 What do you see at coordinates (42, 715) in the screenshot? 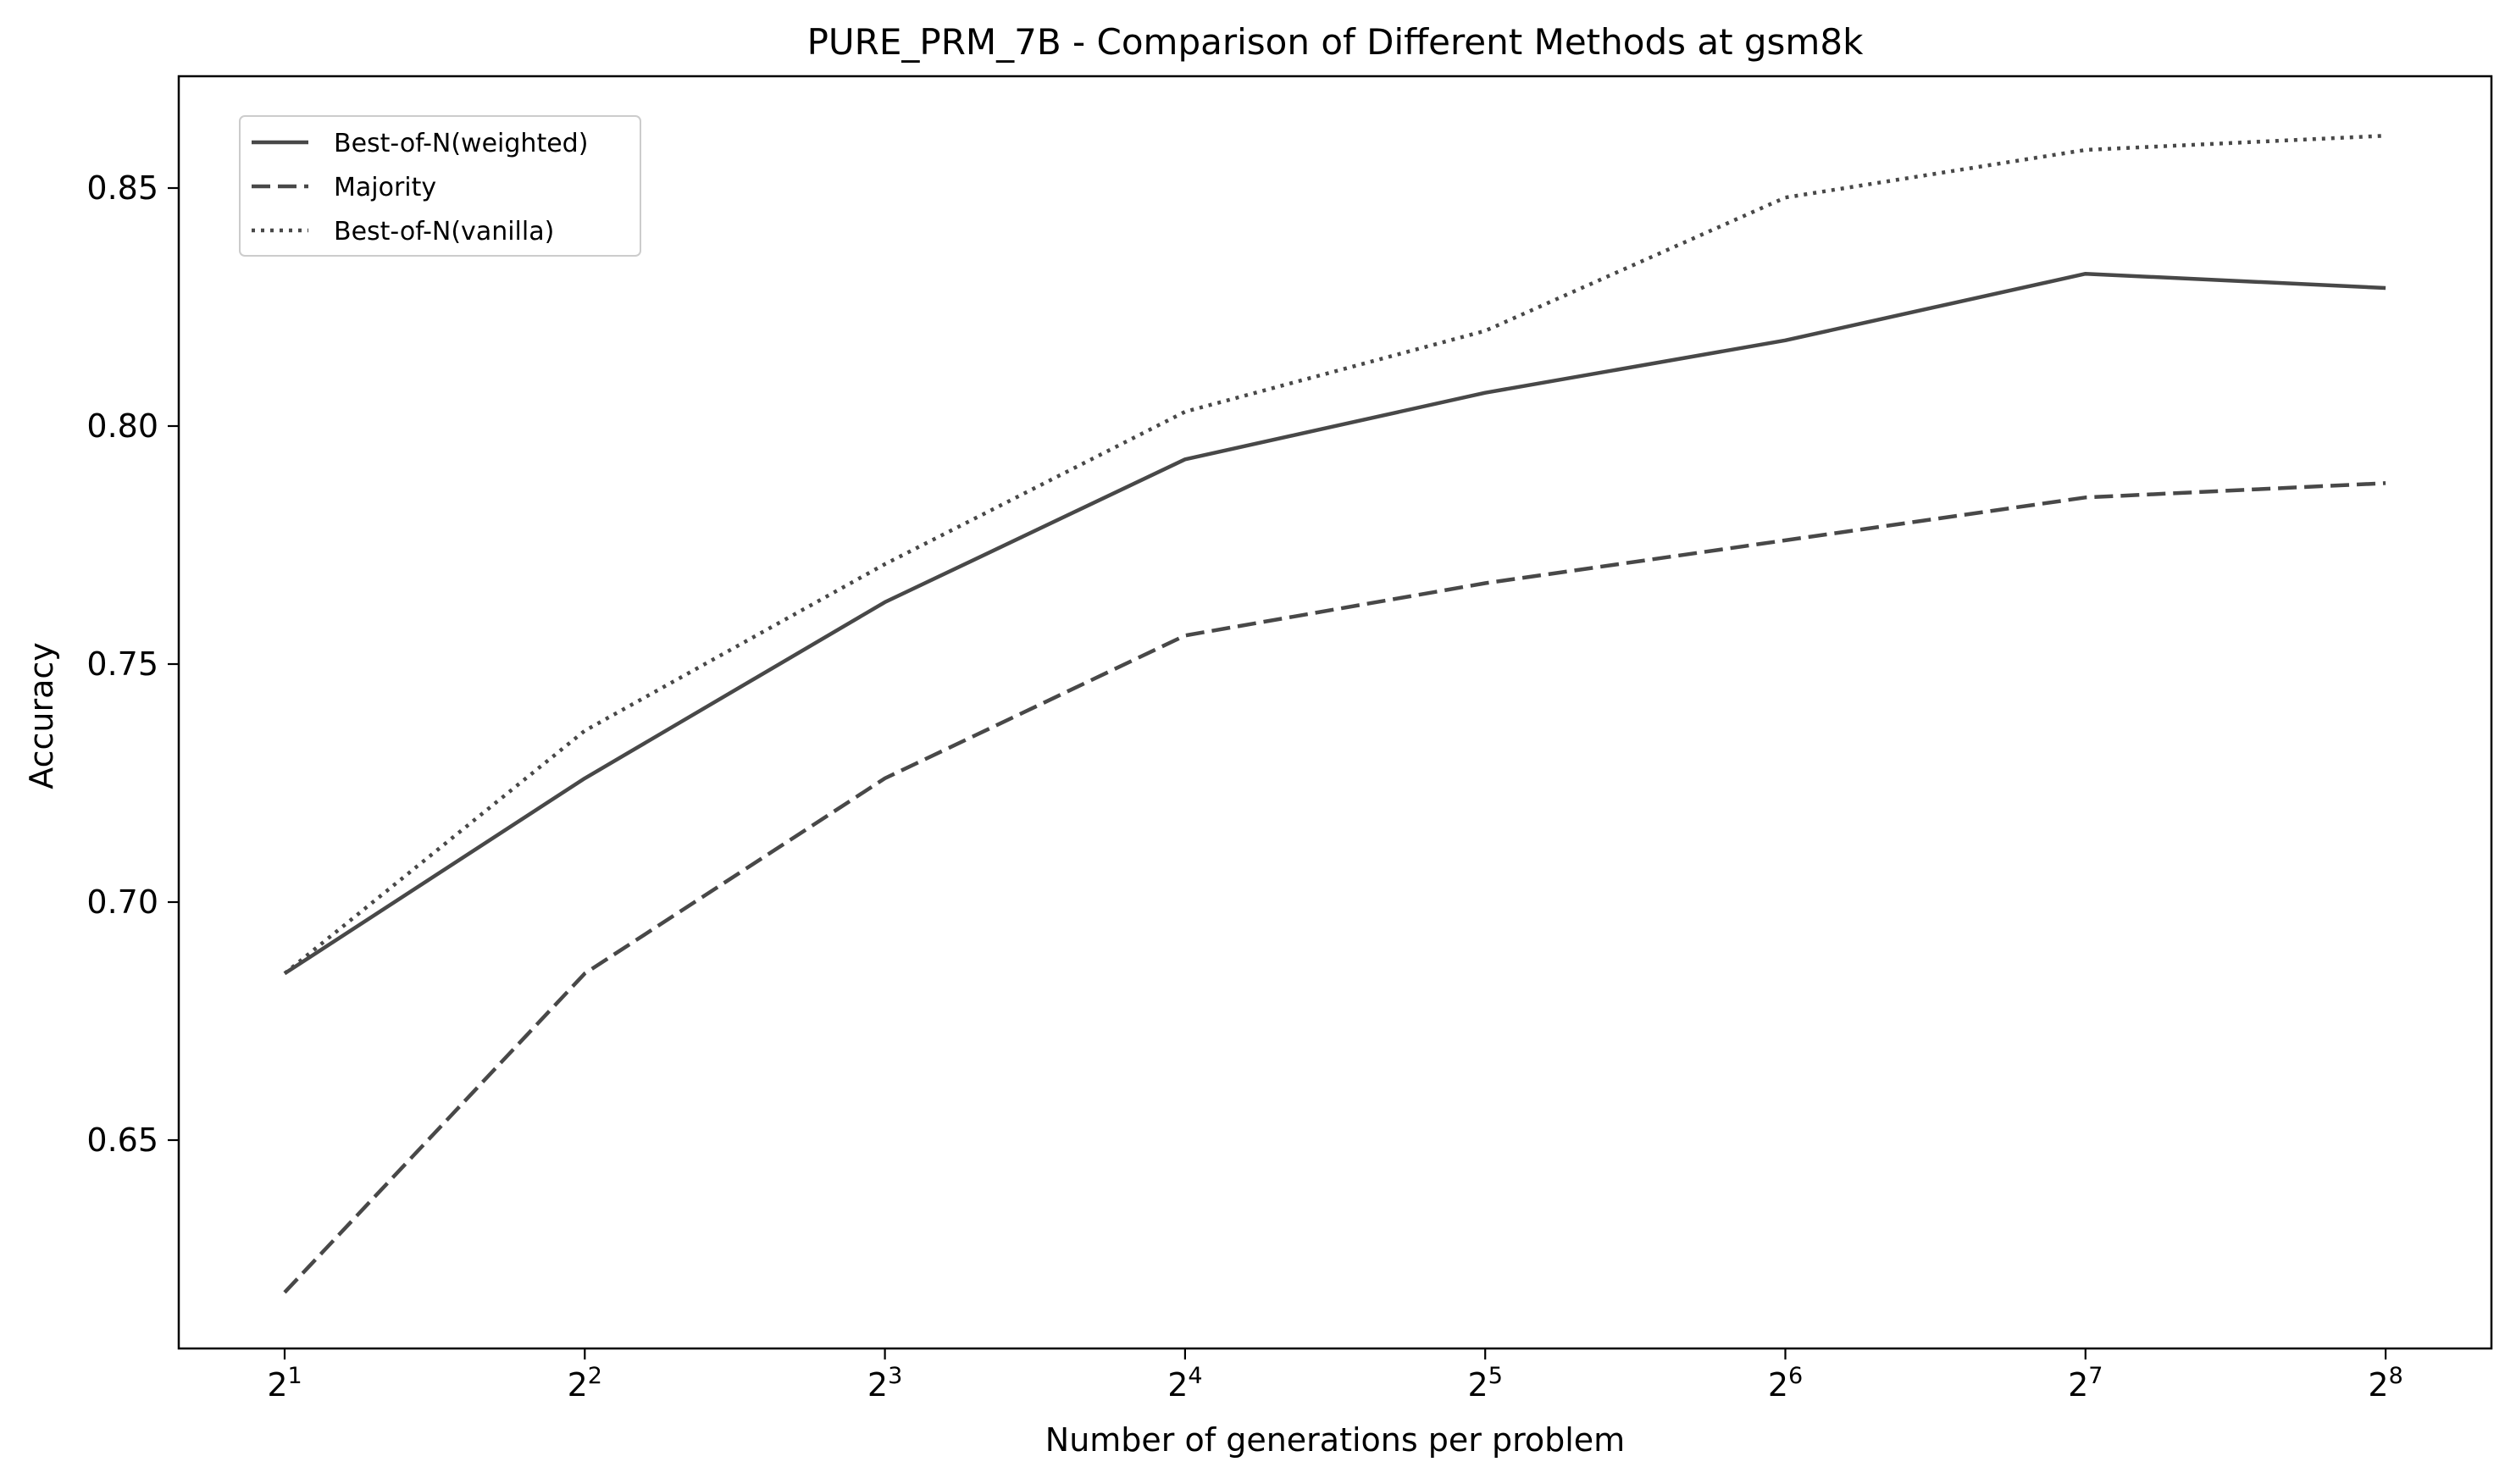
I see `y-axis-label: Accuracy` at bounding box center [42, 715].